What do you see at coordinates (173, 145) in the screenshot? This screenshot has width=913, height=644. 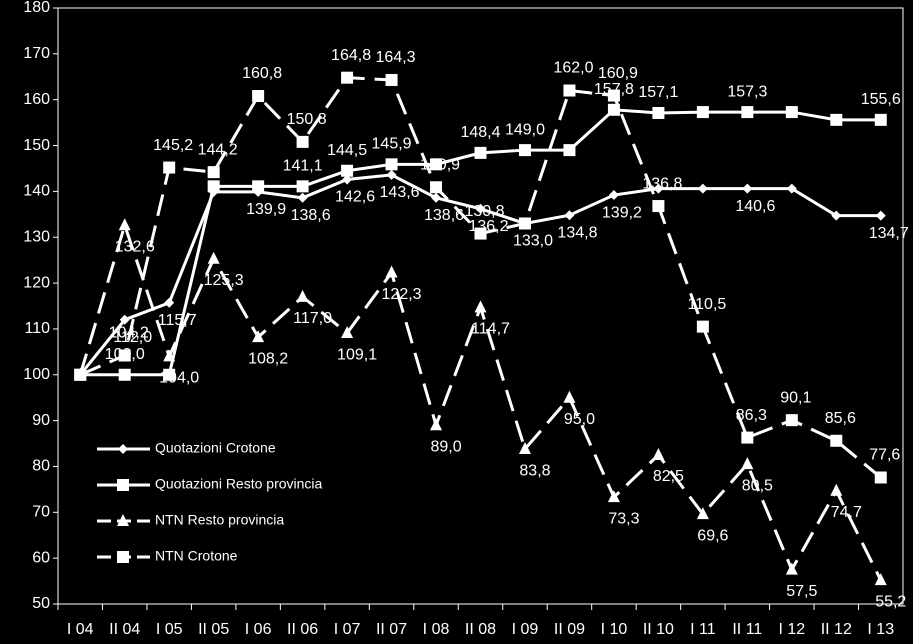 I see `data-label: 145,2` at bounding box center [173, 145].